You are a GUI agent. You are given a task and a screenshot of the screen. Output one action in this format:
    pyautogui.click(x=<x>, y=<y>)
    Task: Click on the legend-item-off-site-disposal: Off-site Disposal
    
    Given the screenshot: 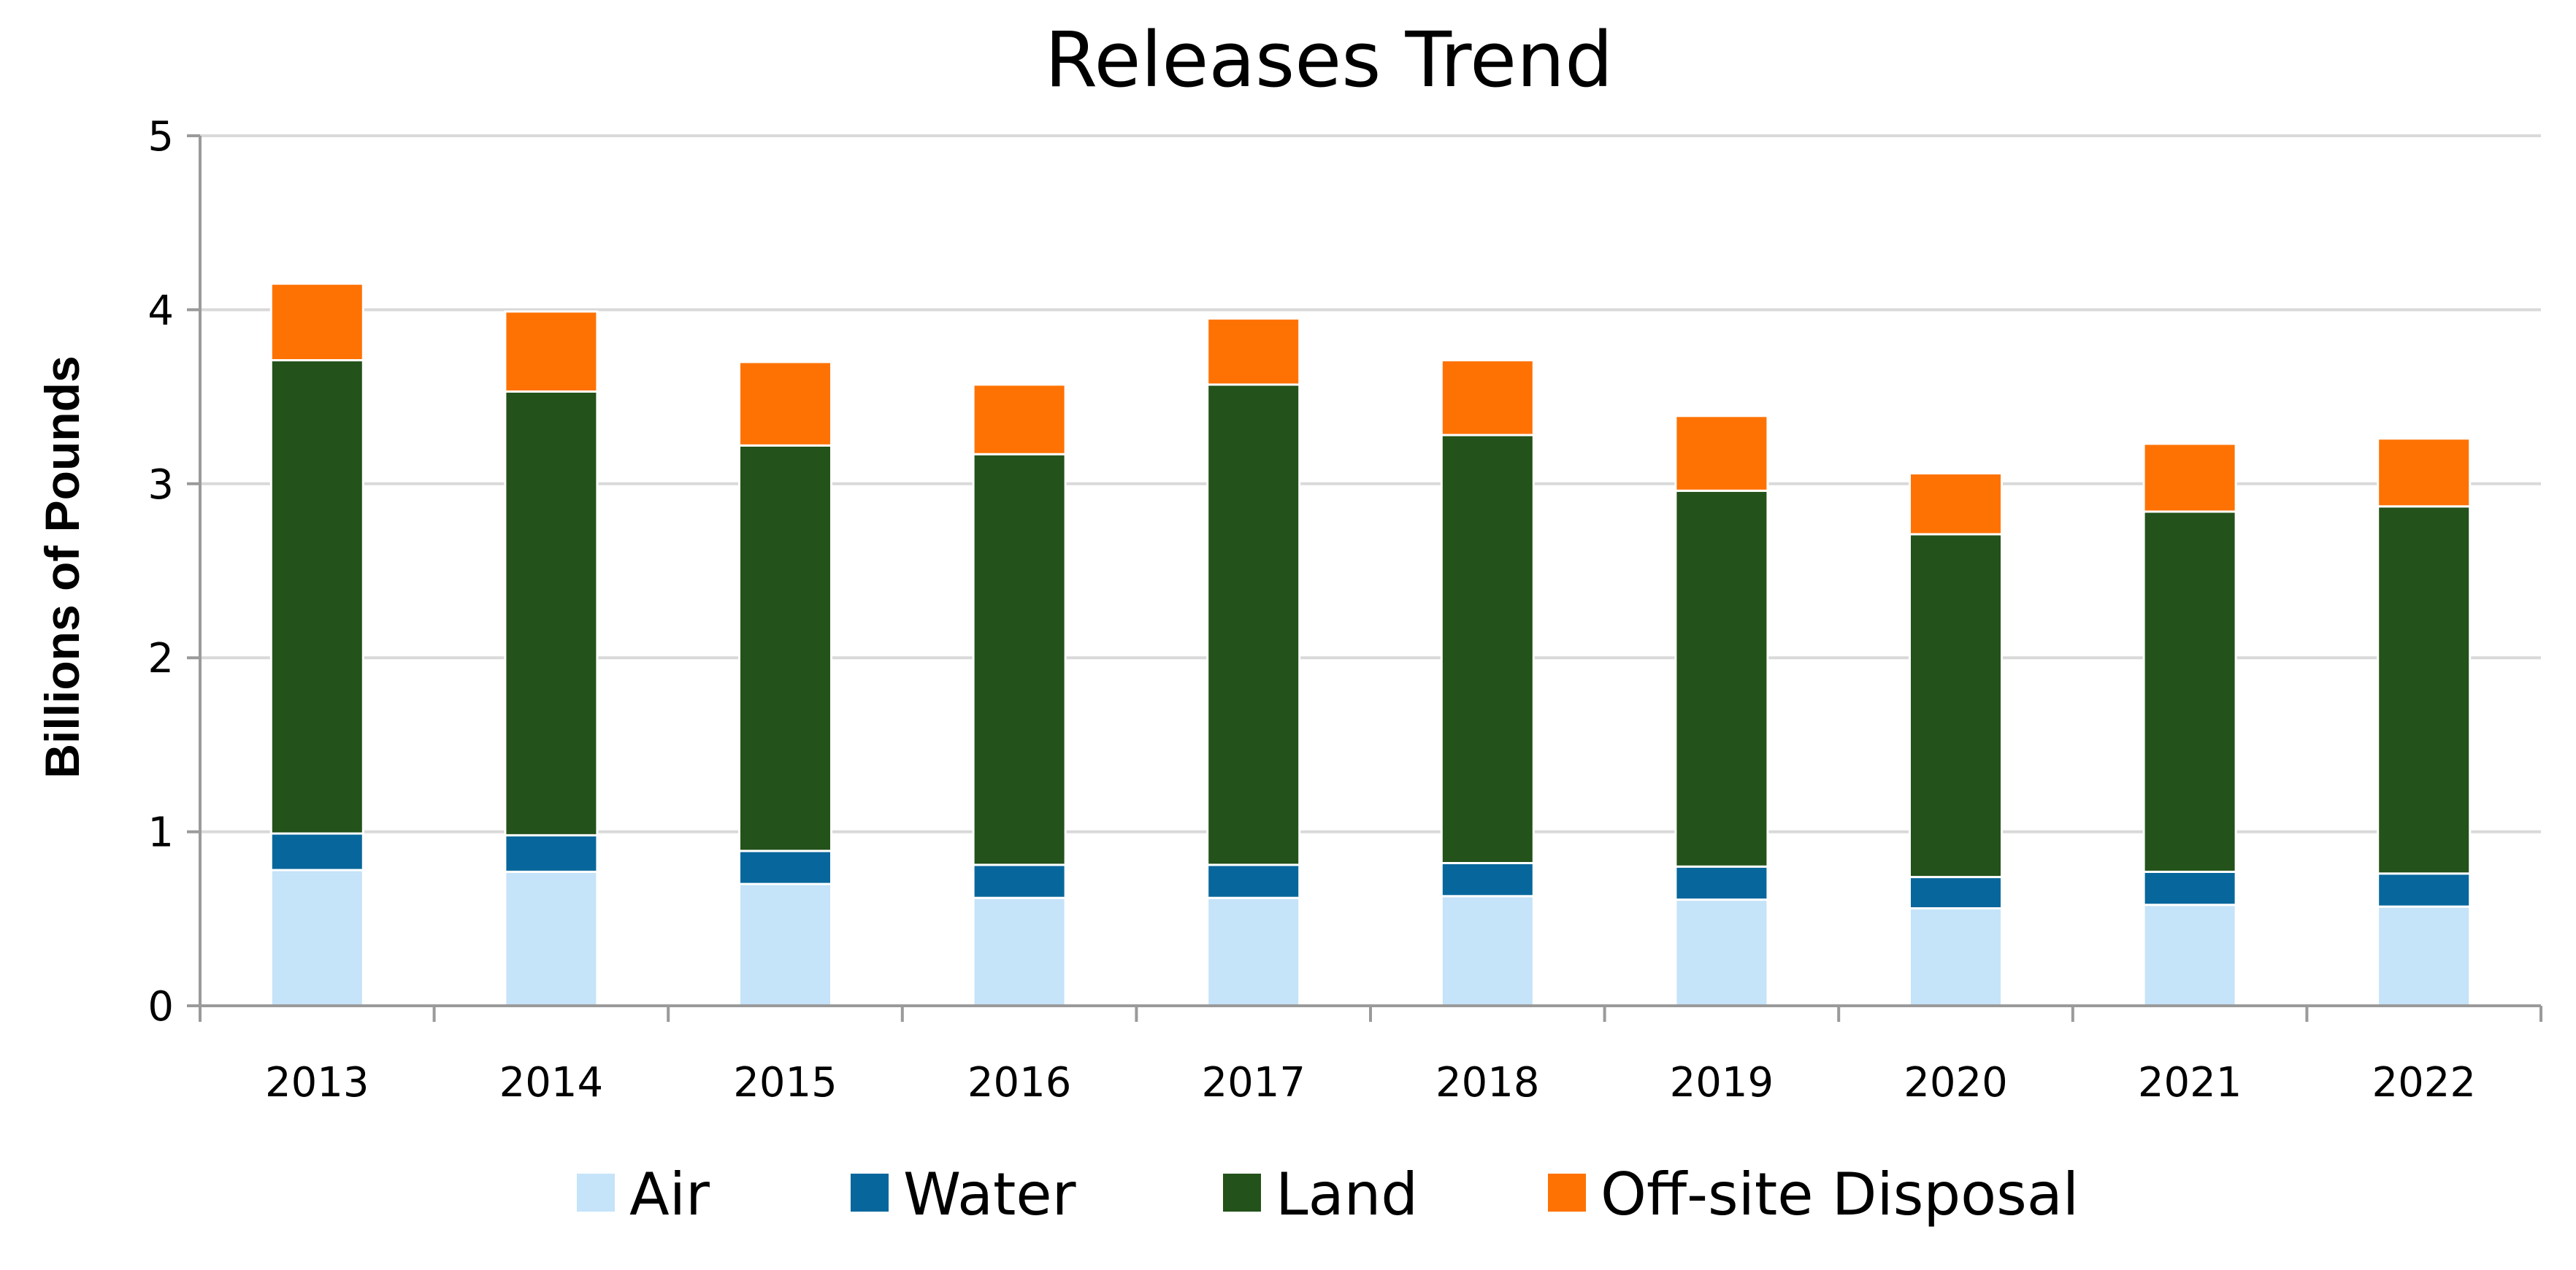 What is the action you would take?
    pyautogui.click(x=1813, y=1195)
    